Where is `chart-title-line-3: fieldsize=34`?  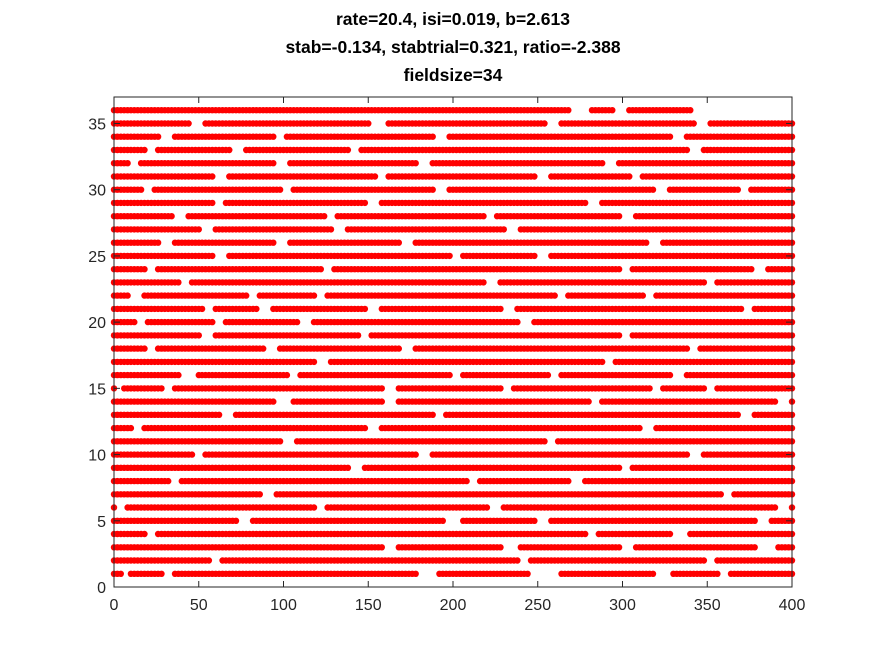
chart-title-line-3: fieldsize=34 is located at coordinates (453, 75).